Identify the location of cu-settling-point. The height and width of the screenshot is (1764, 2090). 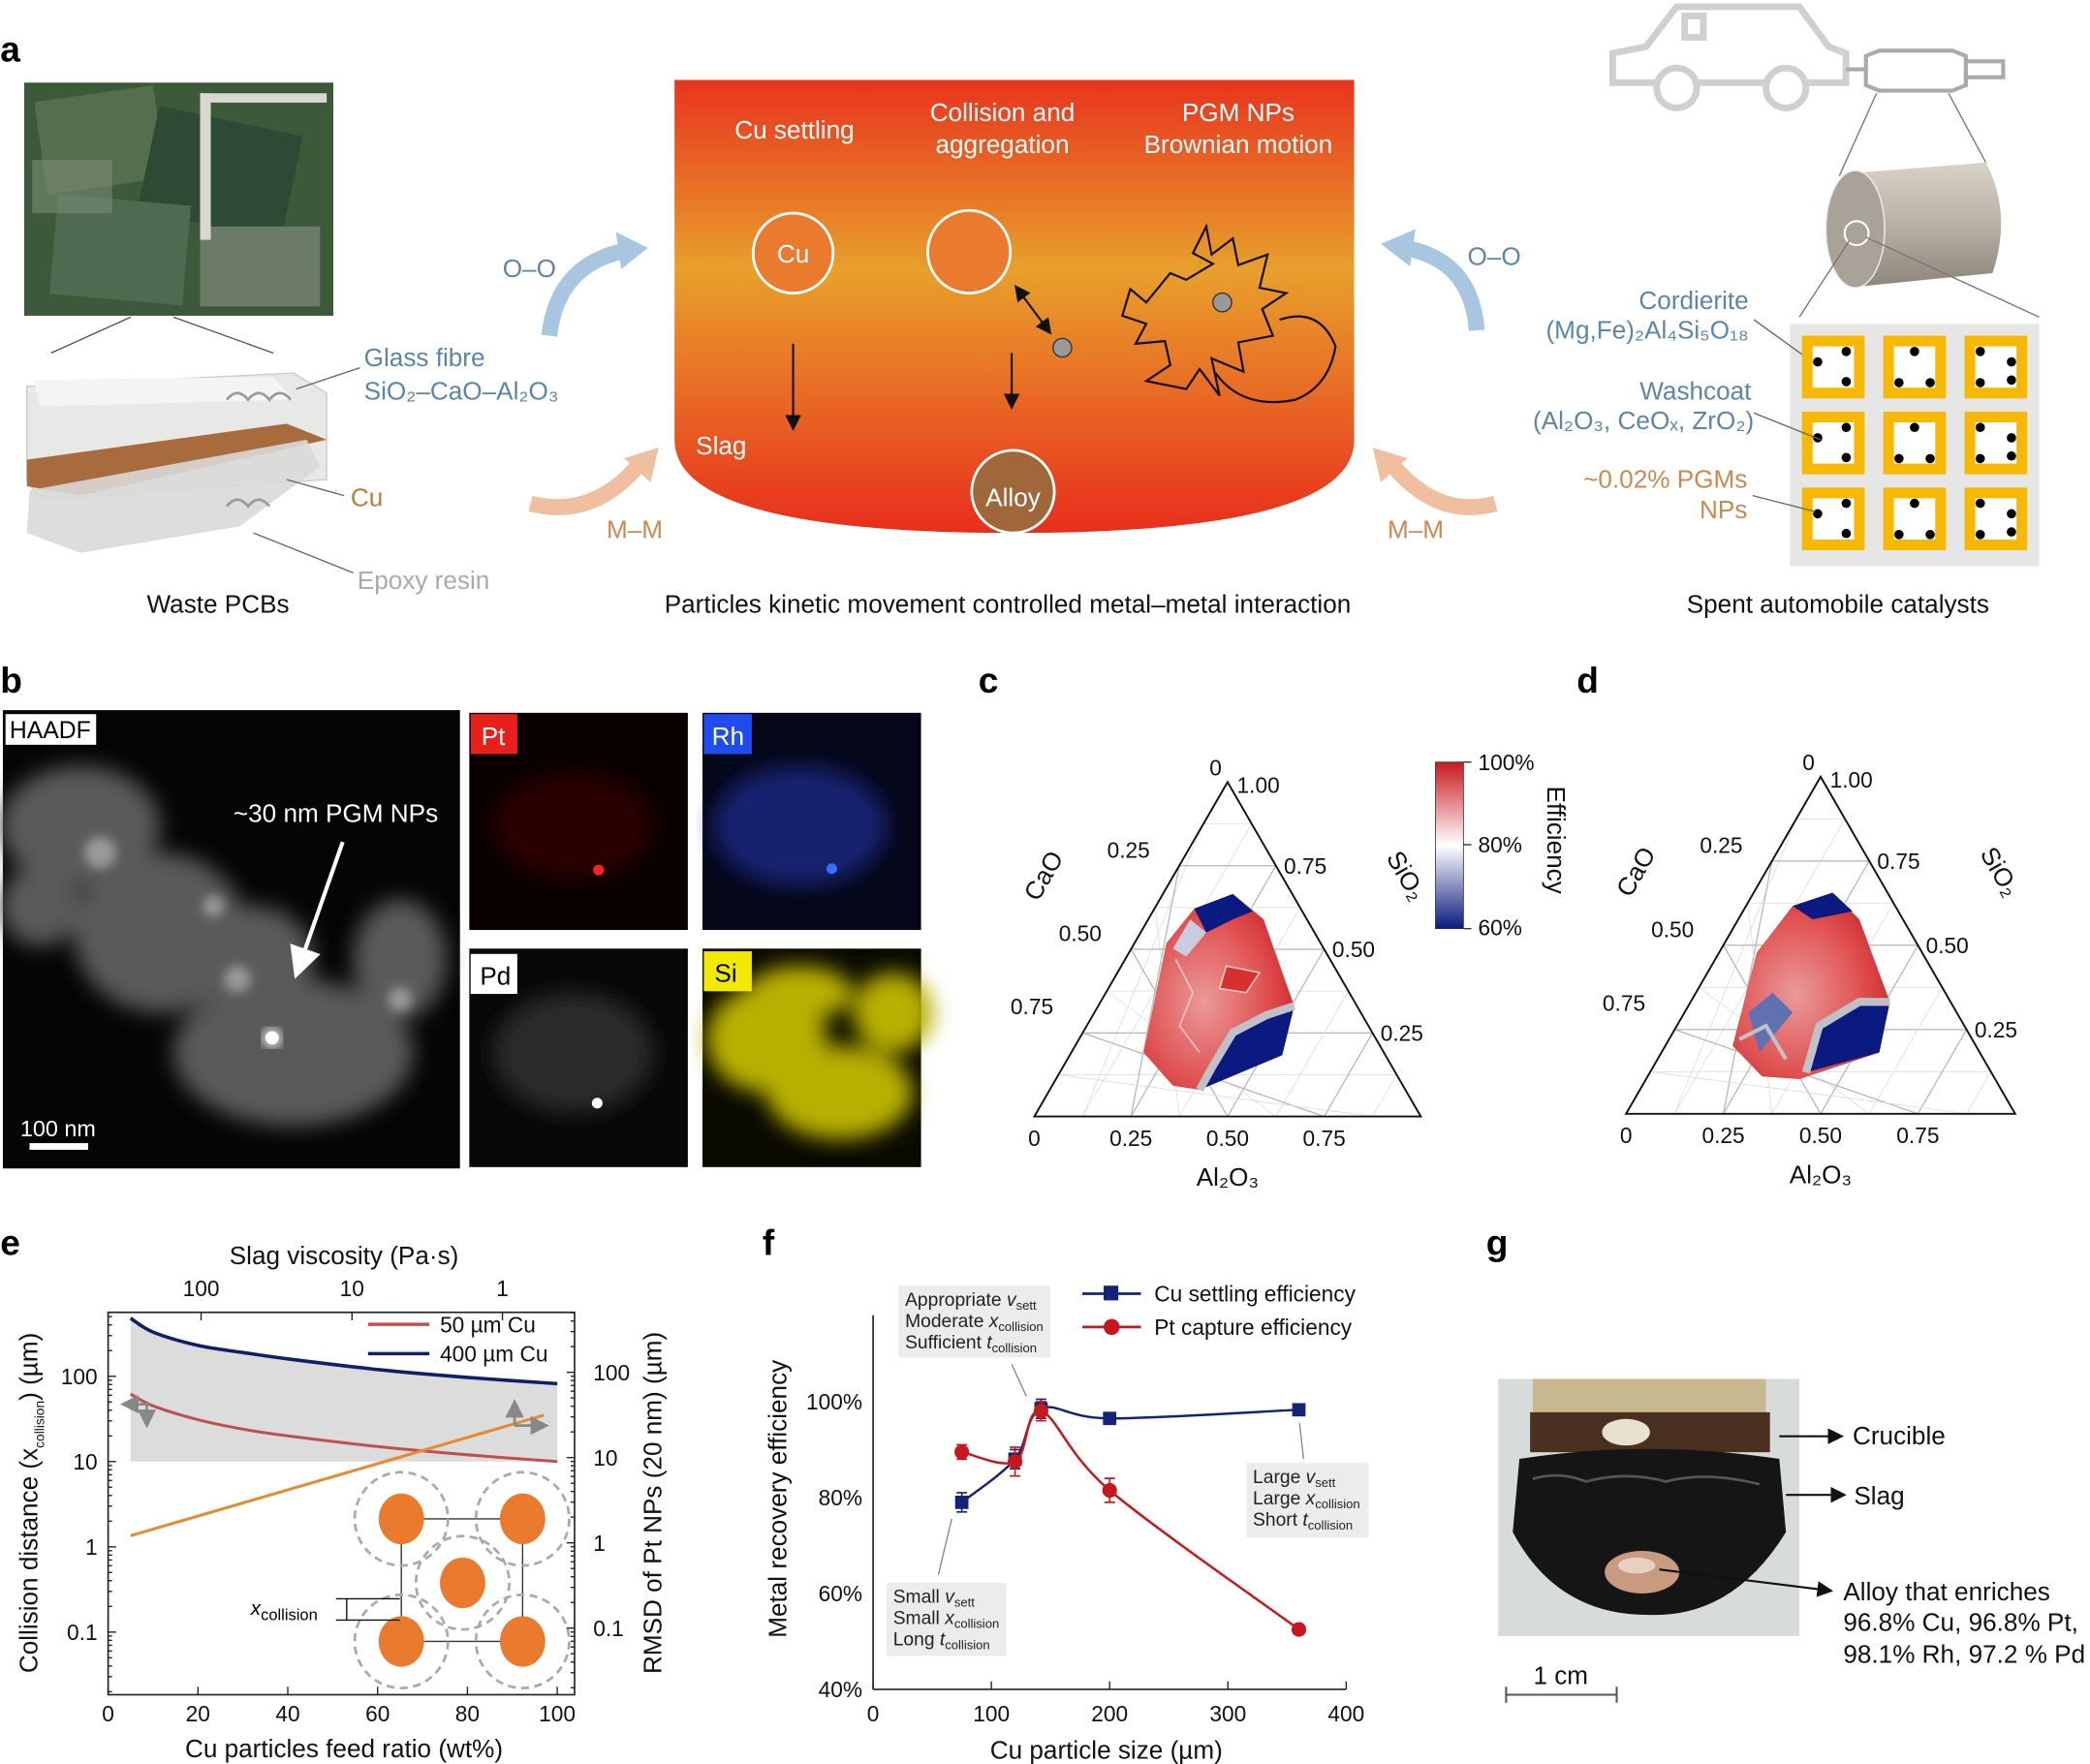
(961, 1502).